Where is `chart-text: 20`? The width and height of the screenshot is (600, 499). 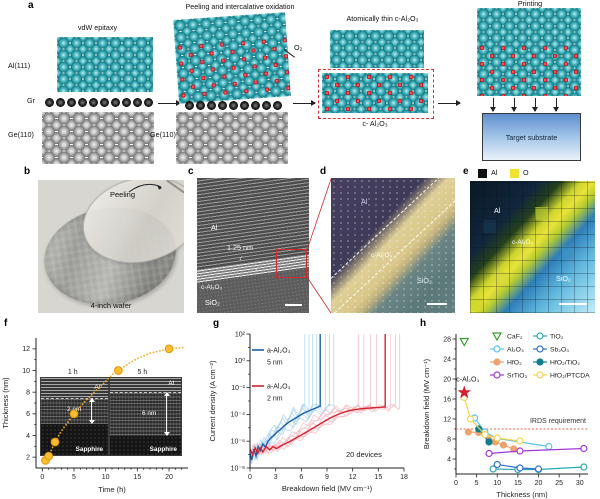 chart-text: 20 is located at coordinates (169, 477).